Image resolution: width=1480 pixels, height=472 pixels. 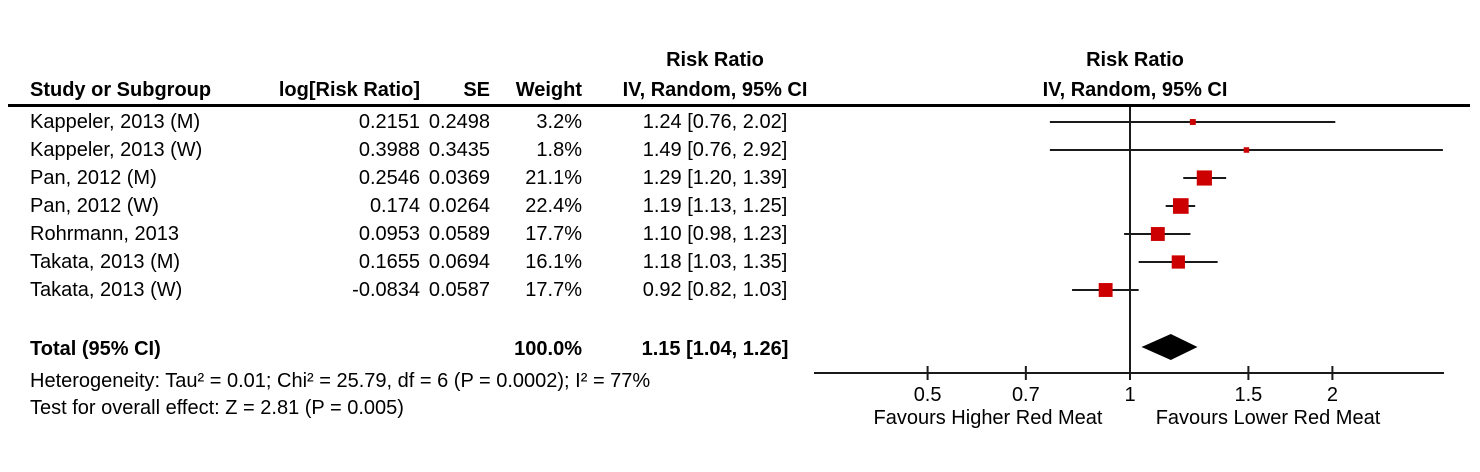 What do you see at coordinates (104, 234) in the screenshot?
I see `study-label: Rohrmann, 2013` at bounding box center [104, 234].